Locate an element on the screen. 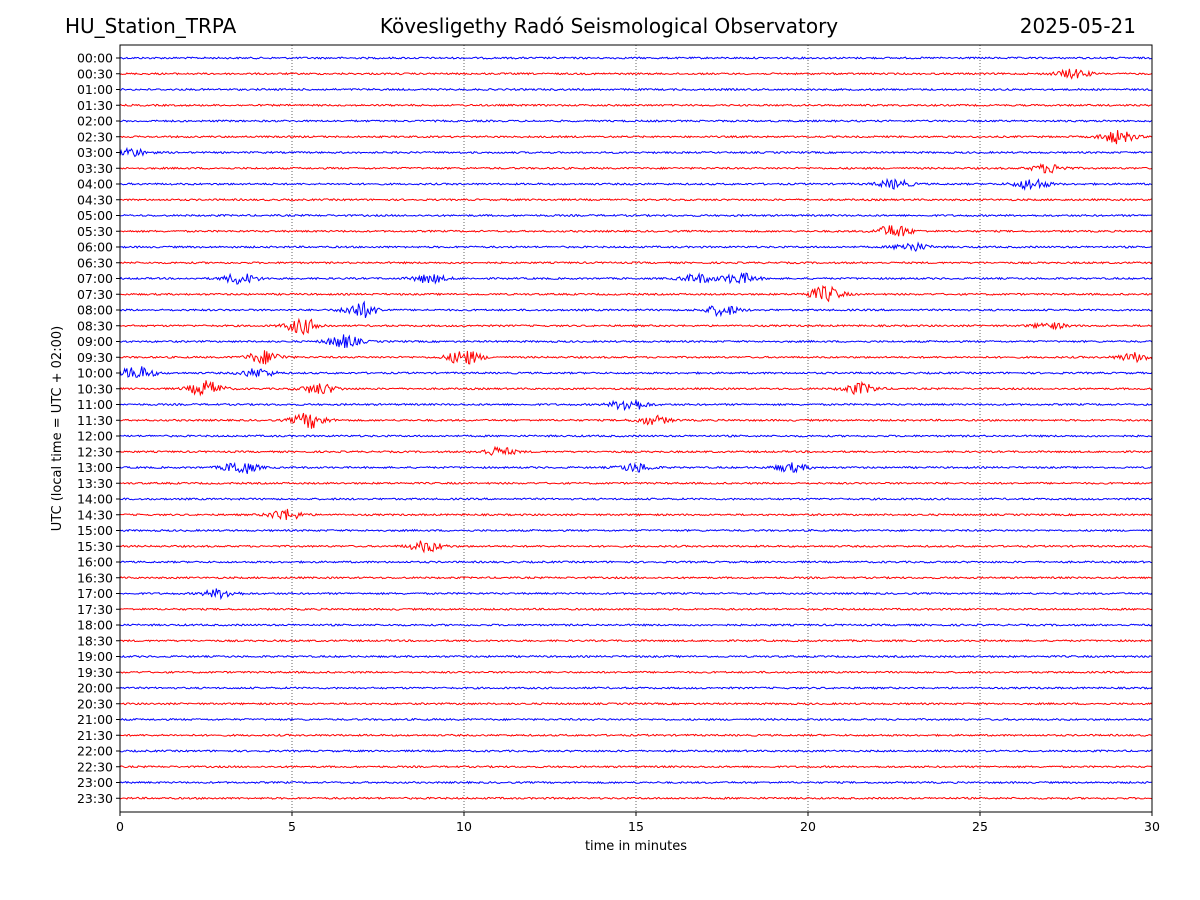 This screenshot has height=900, width=1200. trace-21:00 is located at coordinates (636, 719).